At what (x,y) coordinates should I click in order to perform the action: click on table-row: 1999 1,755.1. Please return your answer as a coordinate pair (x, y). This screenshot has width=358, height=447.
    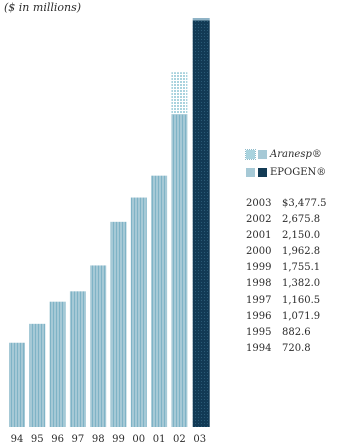
    Looking at the image, I should click on (286, 268).